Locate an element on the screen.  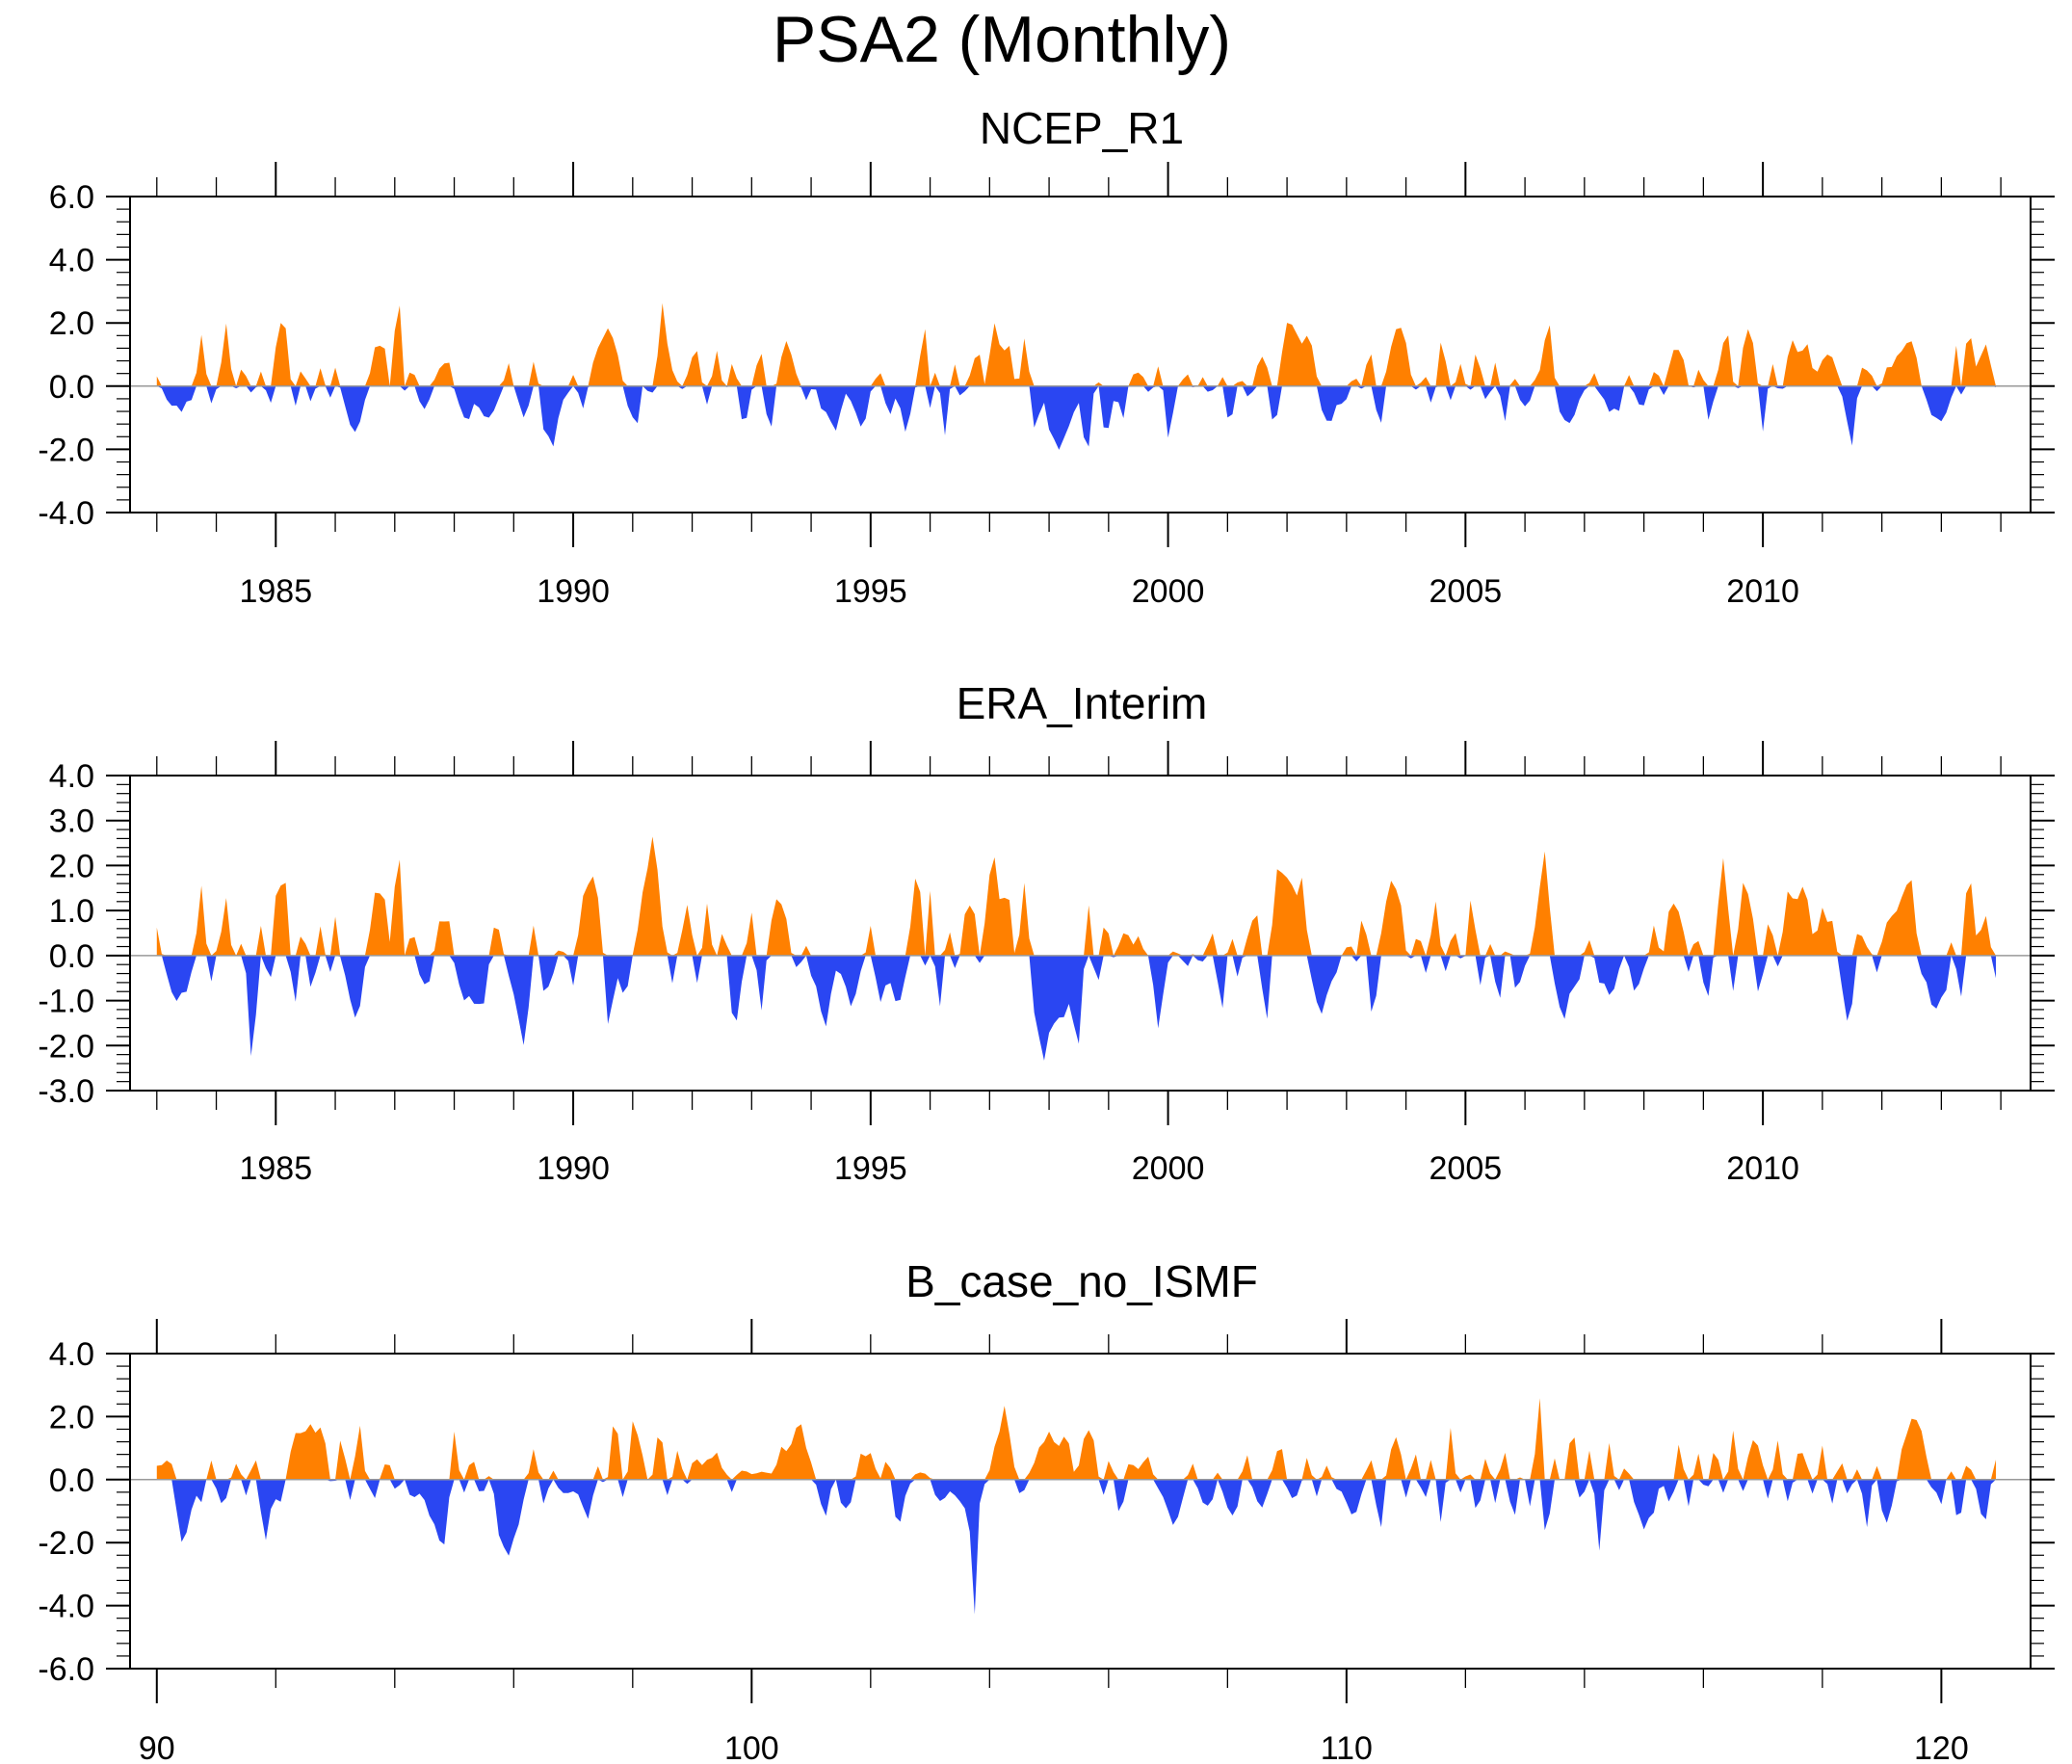
y-tick-label-b-case-no-ismf: -6.0 is located at coordinates (66, 1669).